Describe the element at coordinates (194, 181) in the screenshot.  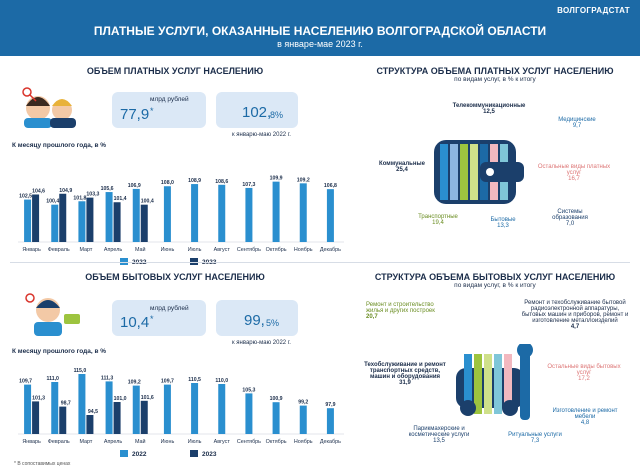
I see `bar-label-2022: 108,9` at that location.